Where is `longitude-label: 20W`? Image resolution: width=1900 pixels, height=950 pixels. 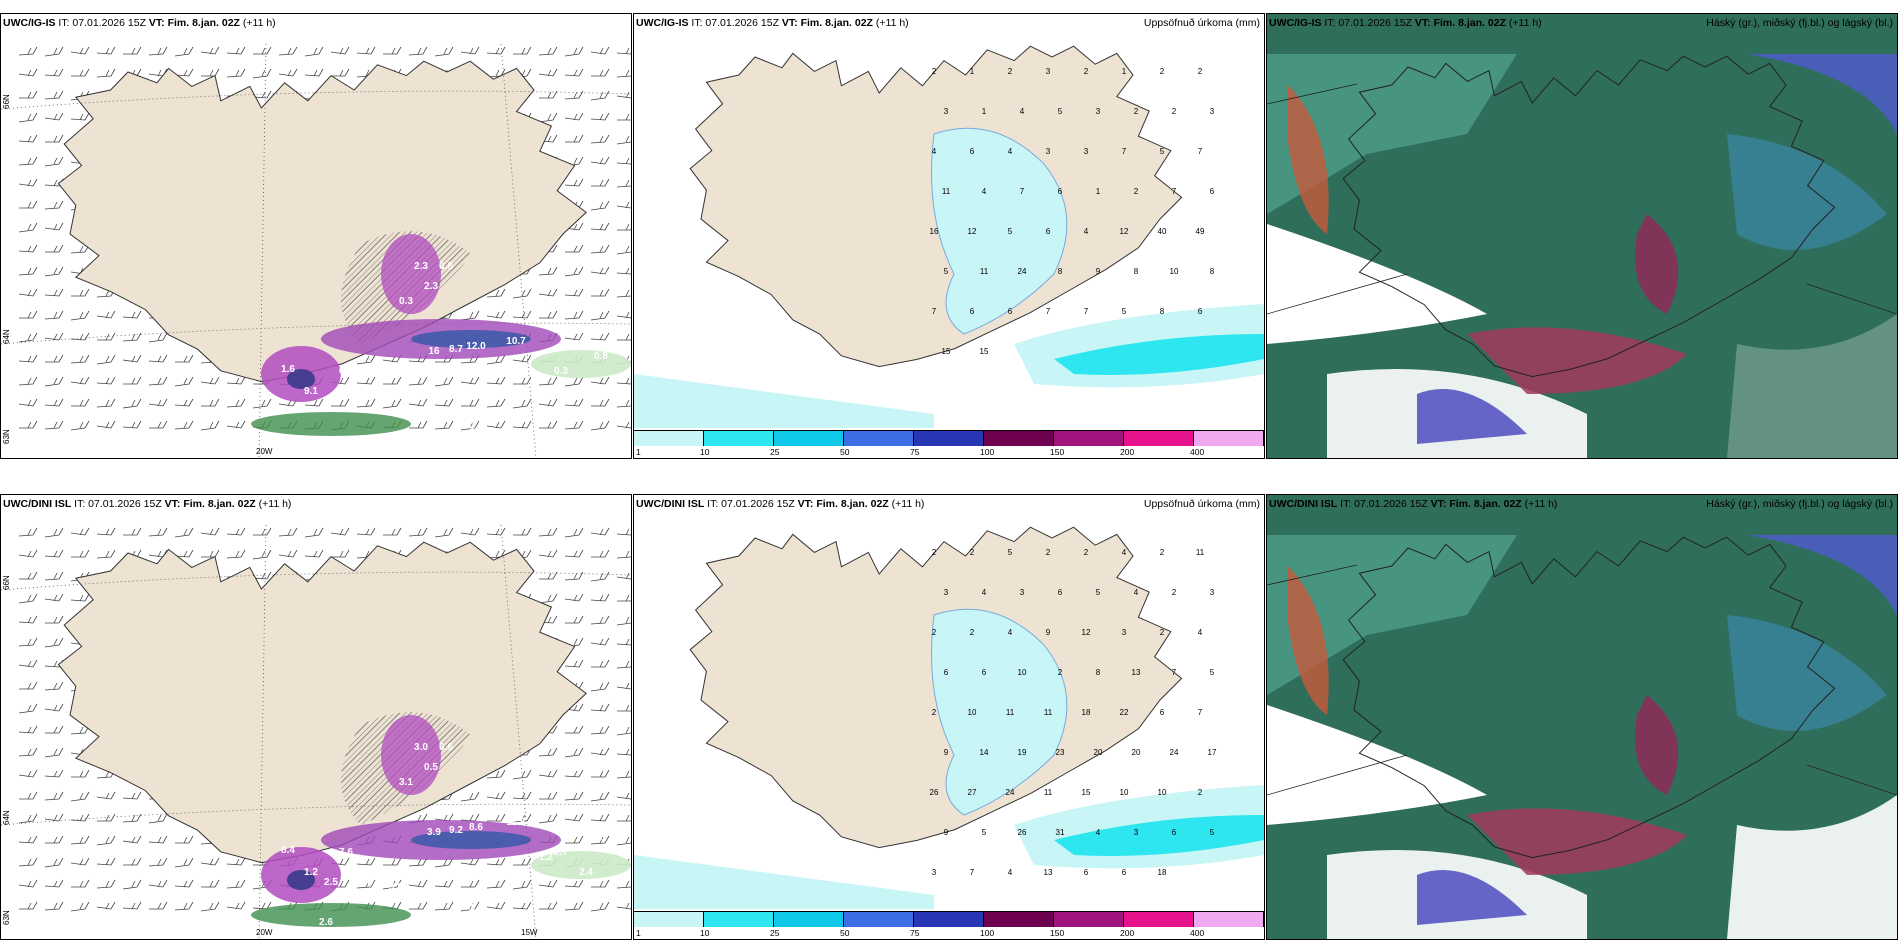
longitude-label: 20W is located at coordinates (264, 451).